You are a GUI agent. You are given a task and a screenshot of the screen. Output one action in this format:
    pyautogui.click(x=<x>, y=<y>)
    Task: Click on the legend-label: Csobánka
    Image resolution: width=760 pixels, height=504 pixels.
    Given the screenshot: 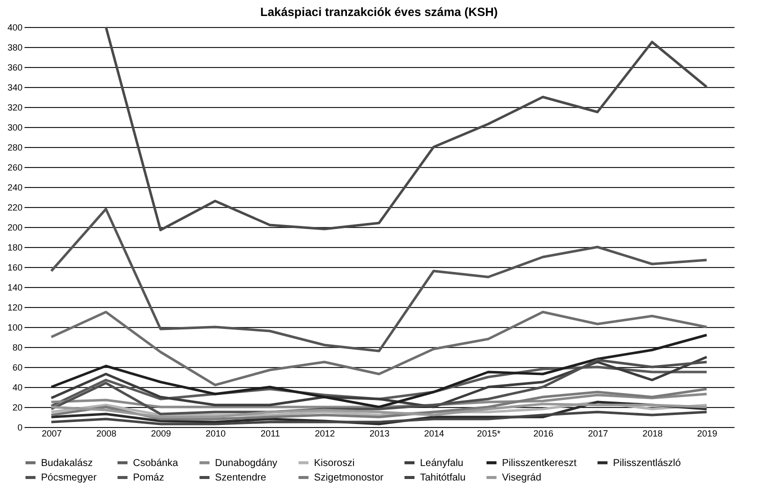 What is the action you would take?
    pyautogui.click(x=155, y=463)
    